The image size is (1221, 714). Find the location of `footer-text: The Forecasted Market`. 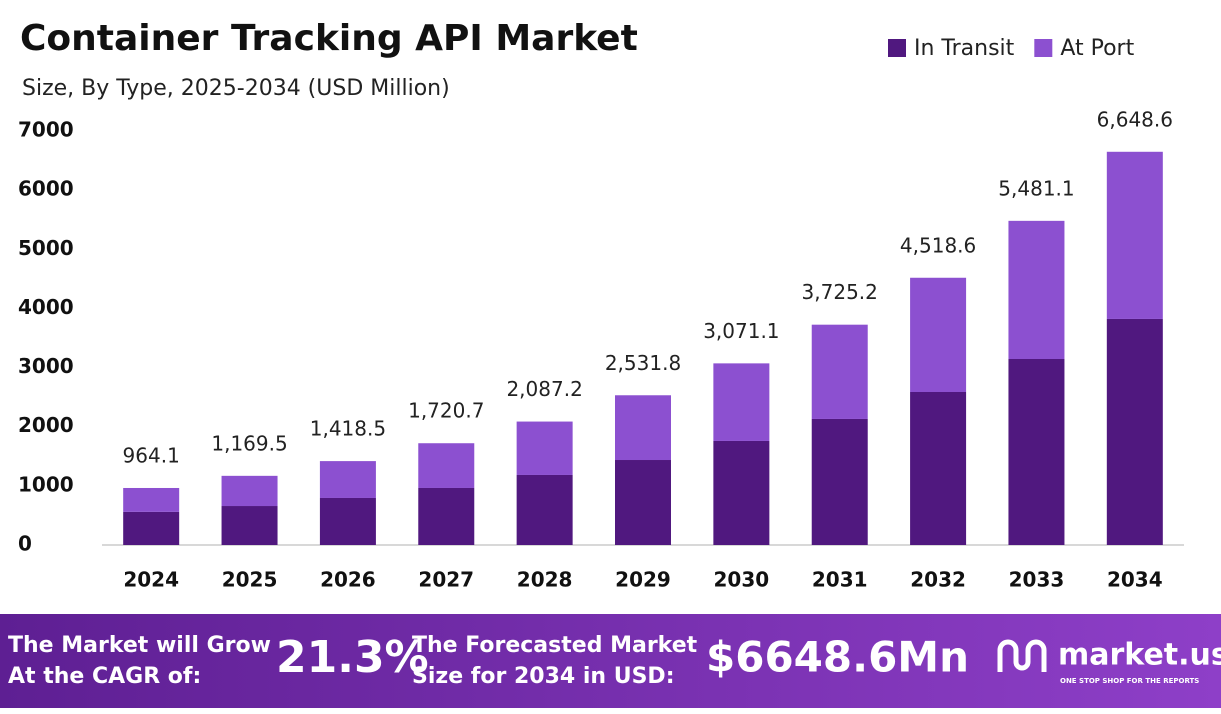

footer-text: The Forecasted Market is located at coordinates (555, 645).